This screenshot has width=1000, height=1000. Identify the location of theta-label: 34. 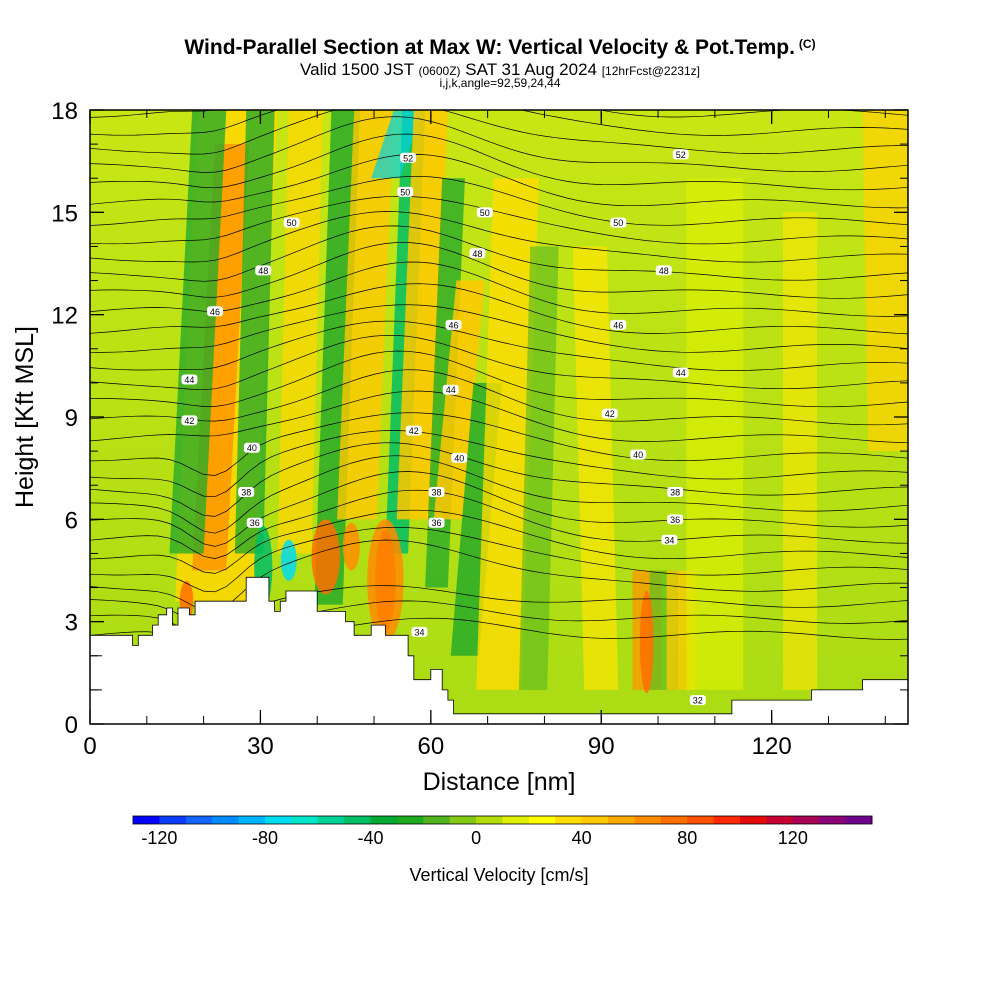
(669, 539).